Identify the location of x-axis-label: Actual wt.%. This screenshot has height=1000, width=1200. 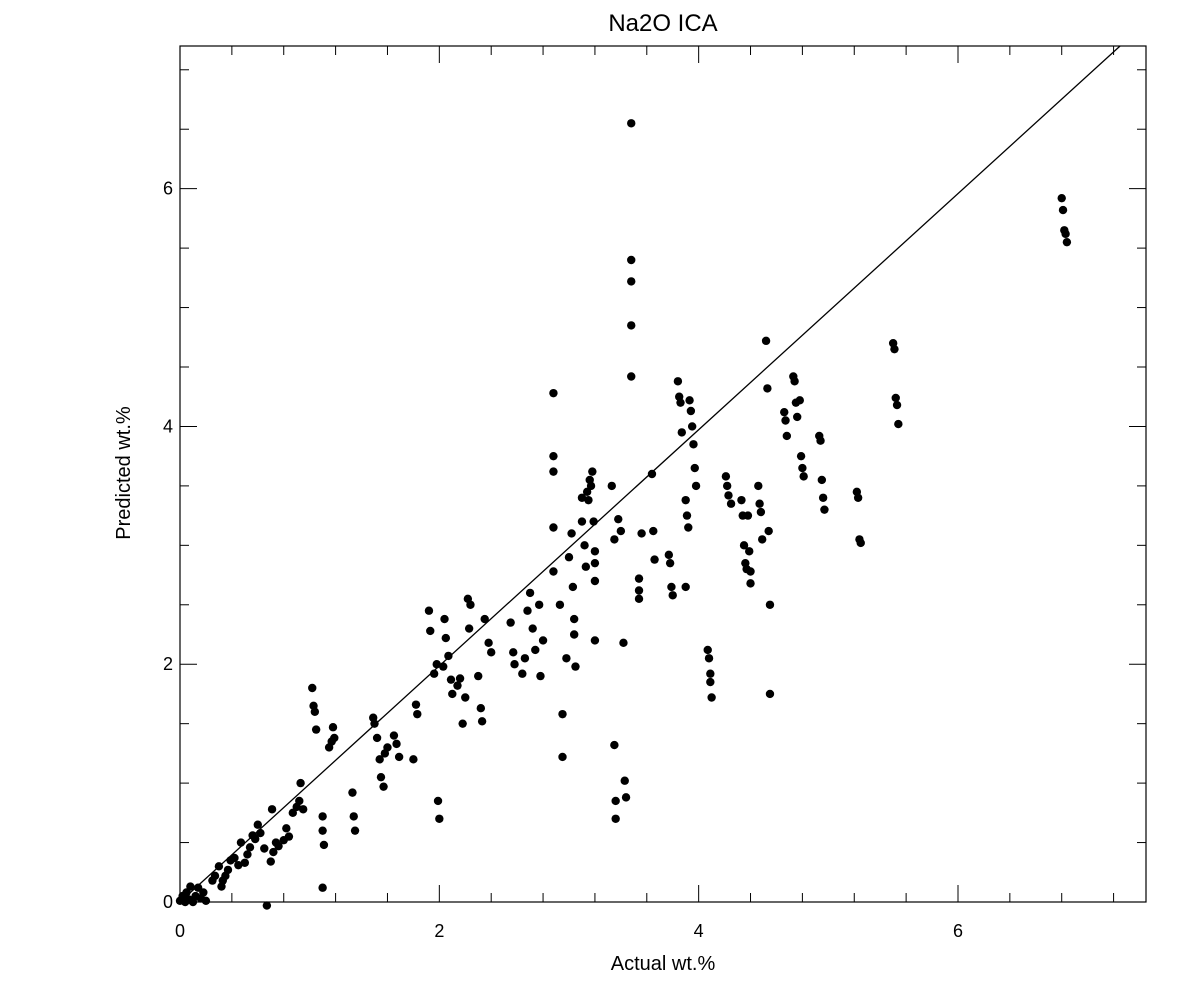
(663, 964).